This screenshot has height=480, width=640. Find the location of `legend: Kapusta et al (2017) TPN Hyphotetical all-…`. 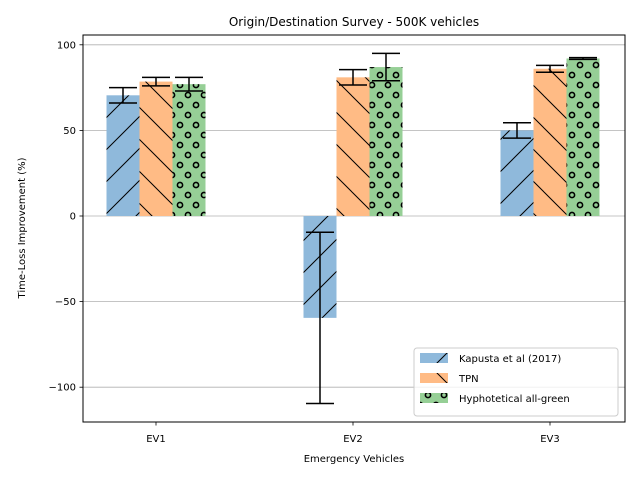

legend: Kapusta et al (2017) TPN Hyphotetical all-… is located at coordinates (516, 382).